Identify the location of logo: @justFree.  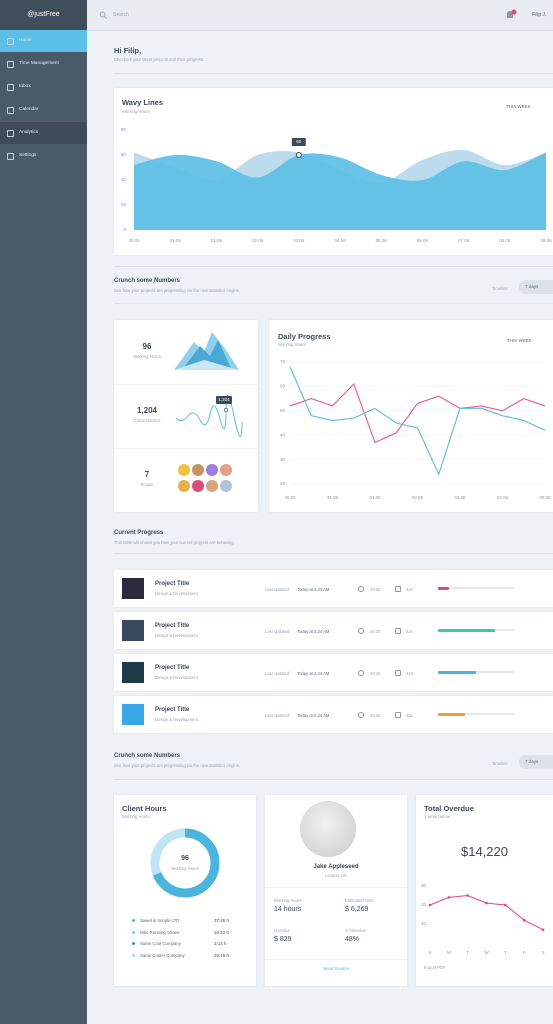
(43, 15).